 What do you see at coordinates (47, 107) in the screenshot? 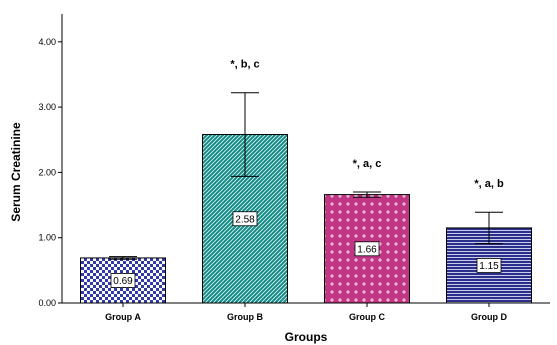
I see `y-tick-label: 3.00` at bounding box center [47, 107].